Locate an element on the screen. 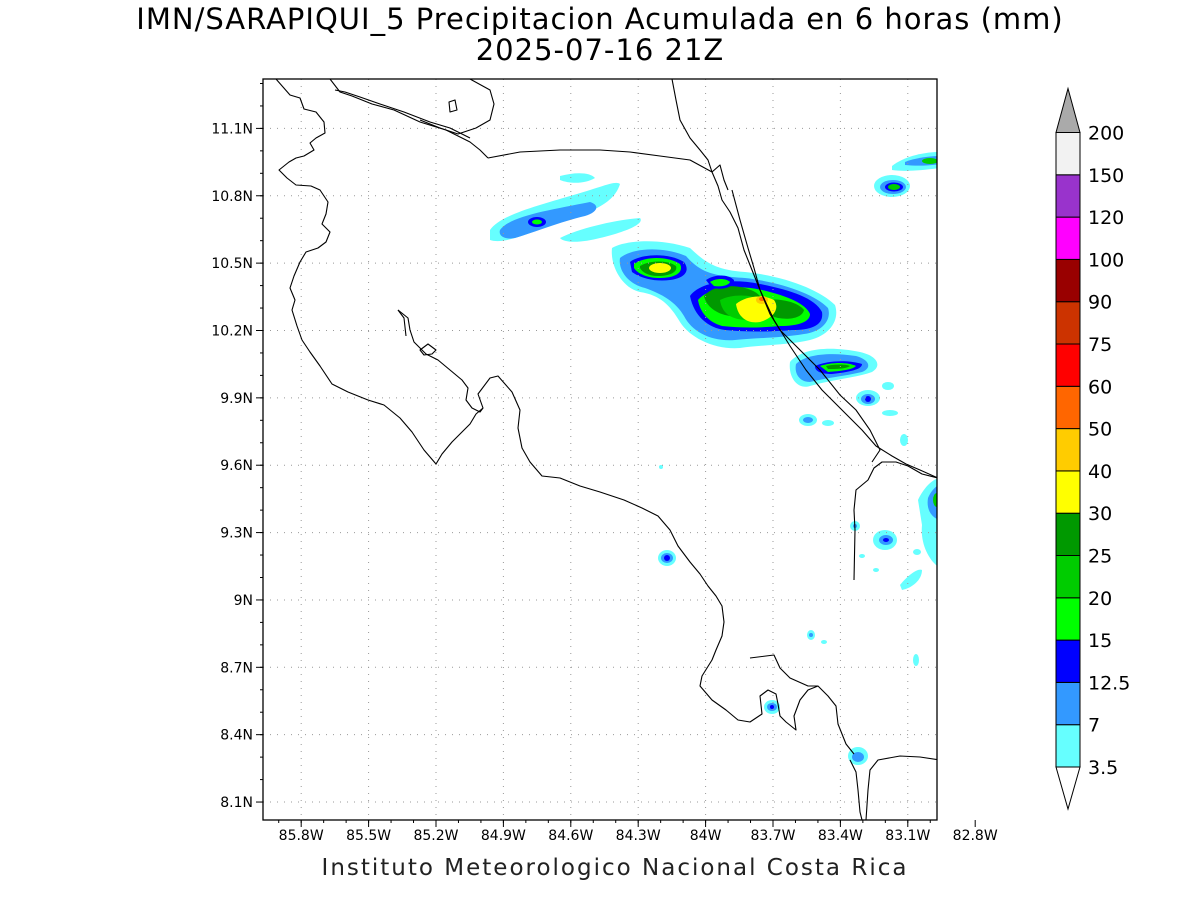 This screenshot has height=900, width=1200. colorbar-upper-triangle is located at coordinates (1068, 109).